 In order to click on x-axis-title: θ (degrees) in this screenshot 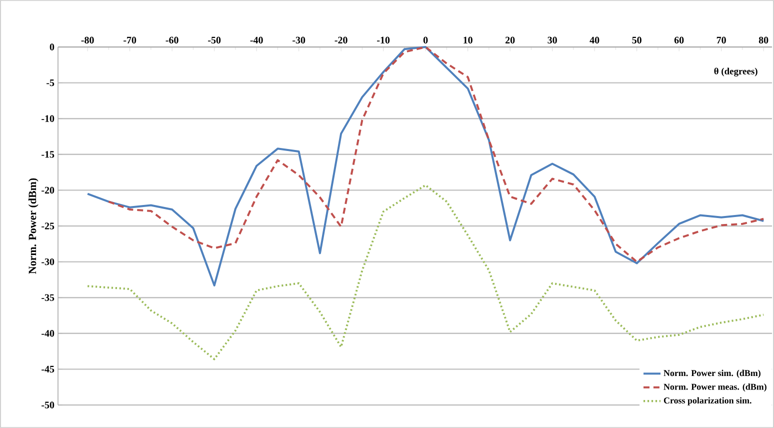, I will do `click(736, 72)`.